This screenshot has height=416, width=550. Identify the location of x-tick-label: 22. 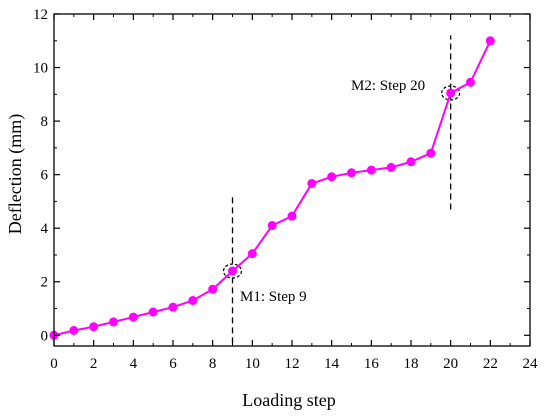
(490, 364).